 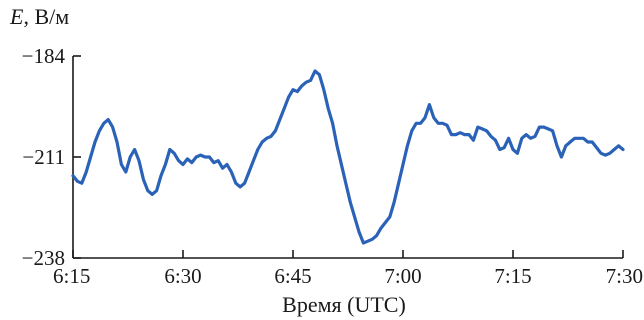 I want to click on y-axis-label: E, В/м, so click(x=39, y=16).